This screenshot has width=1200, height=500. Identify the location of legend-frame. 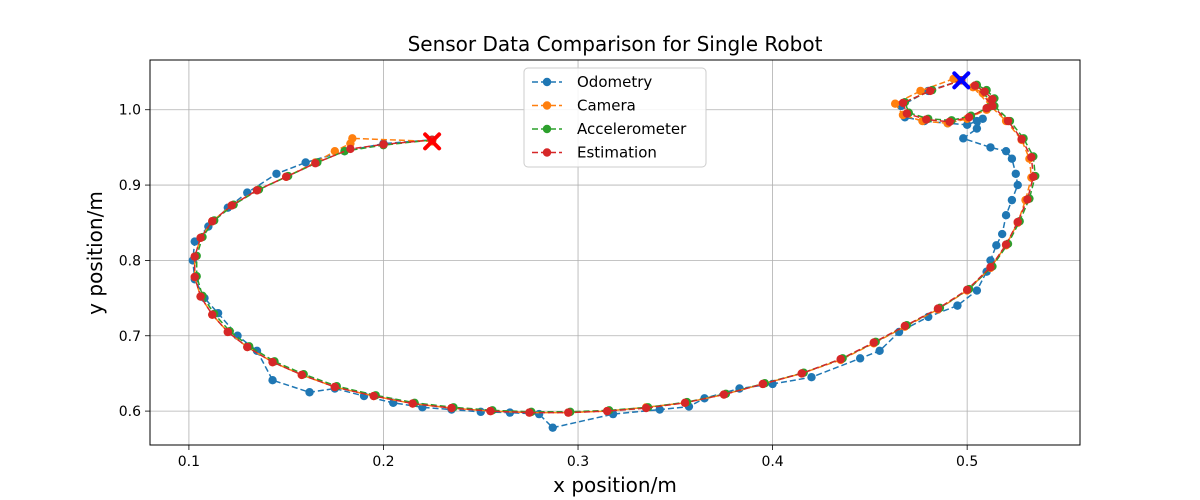
(615, 117).